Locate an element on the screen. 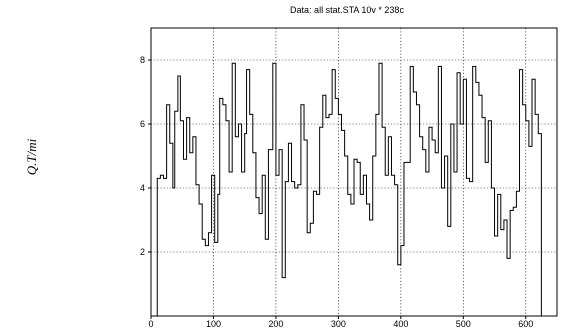 Image resolution: width=572 pixels, height=328 pixels. x-tick-label: 0 is located at coordinates (150, 323).